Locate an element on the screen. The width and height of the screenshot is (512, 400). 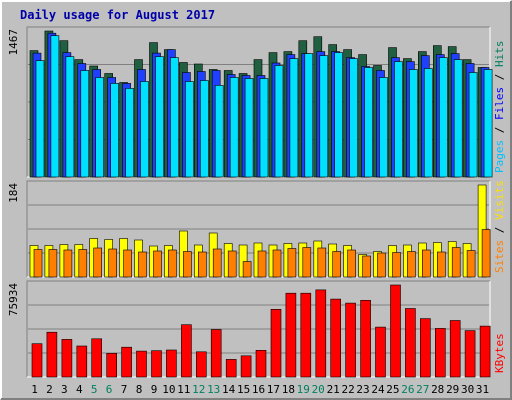
x-tick-label: 24 is located at coordinates (378, 389).